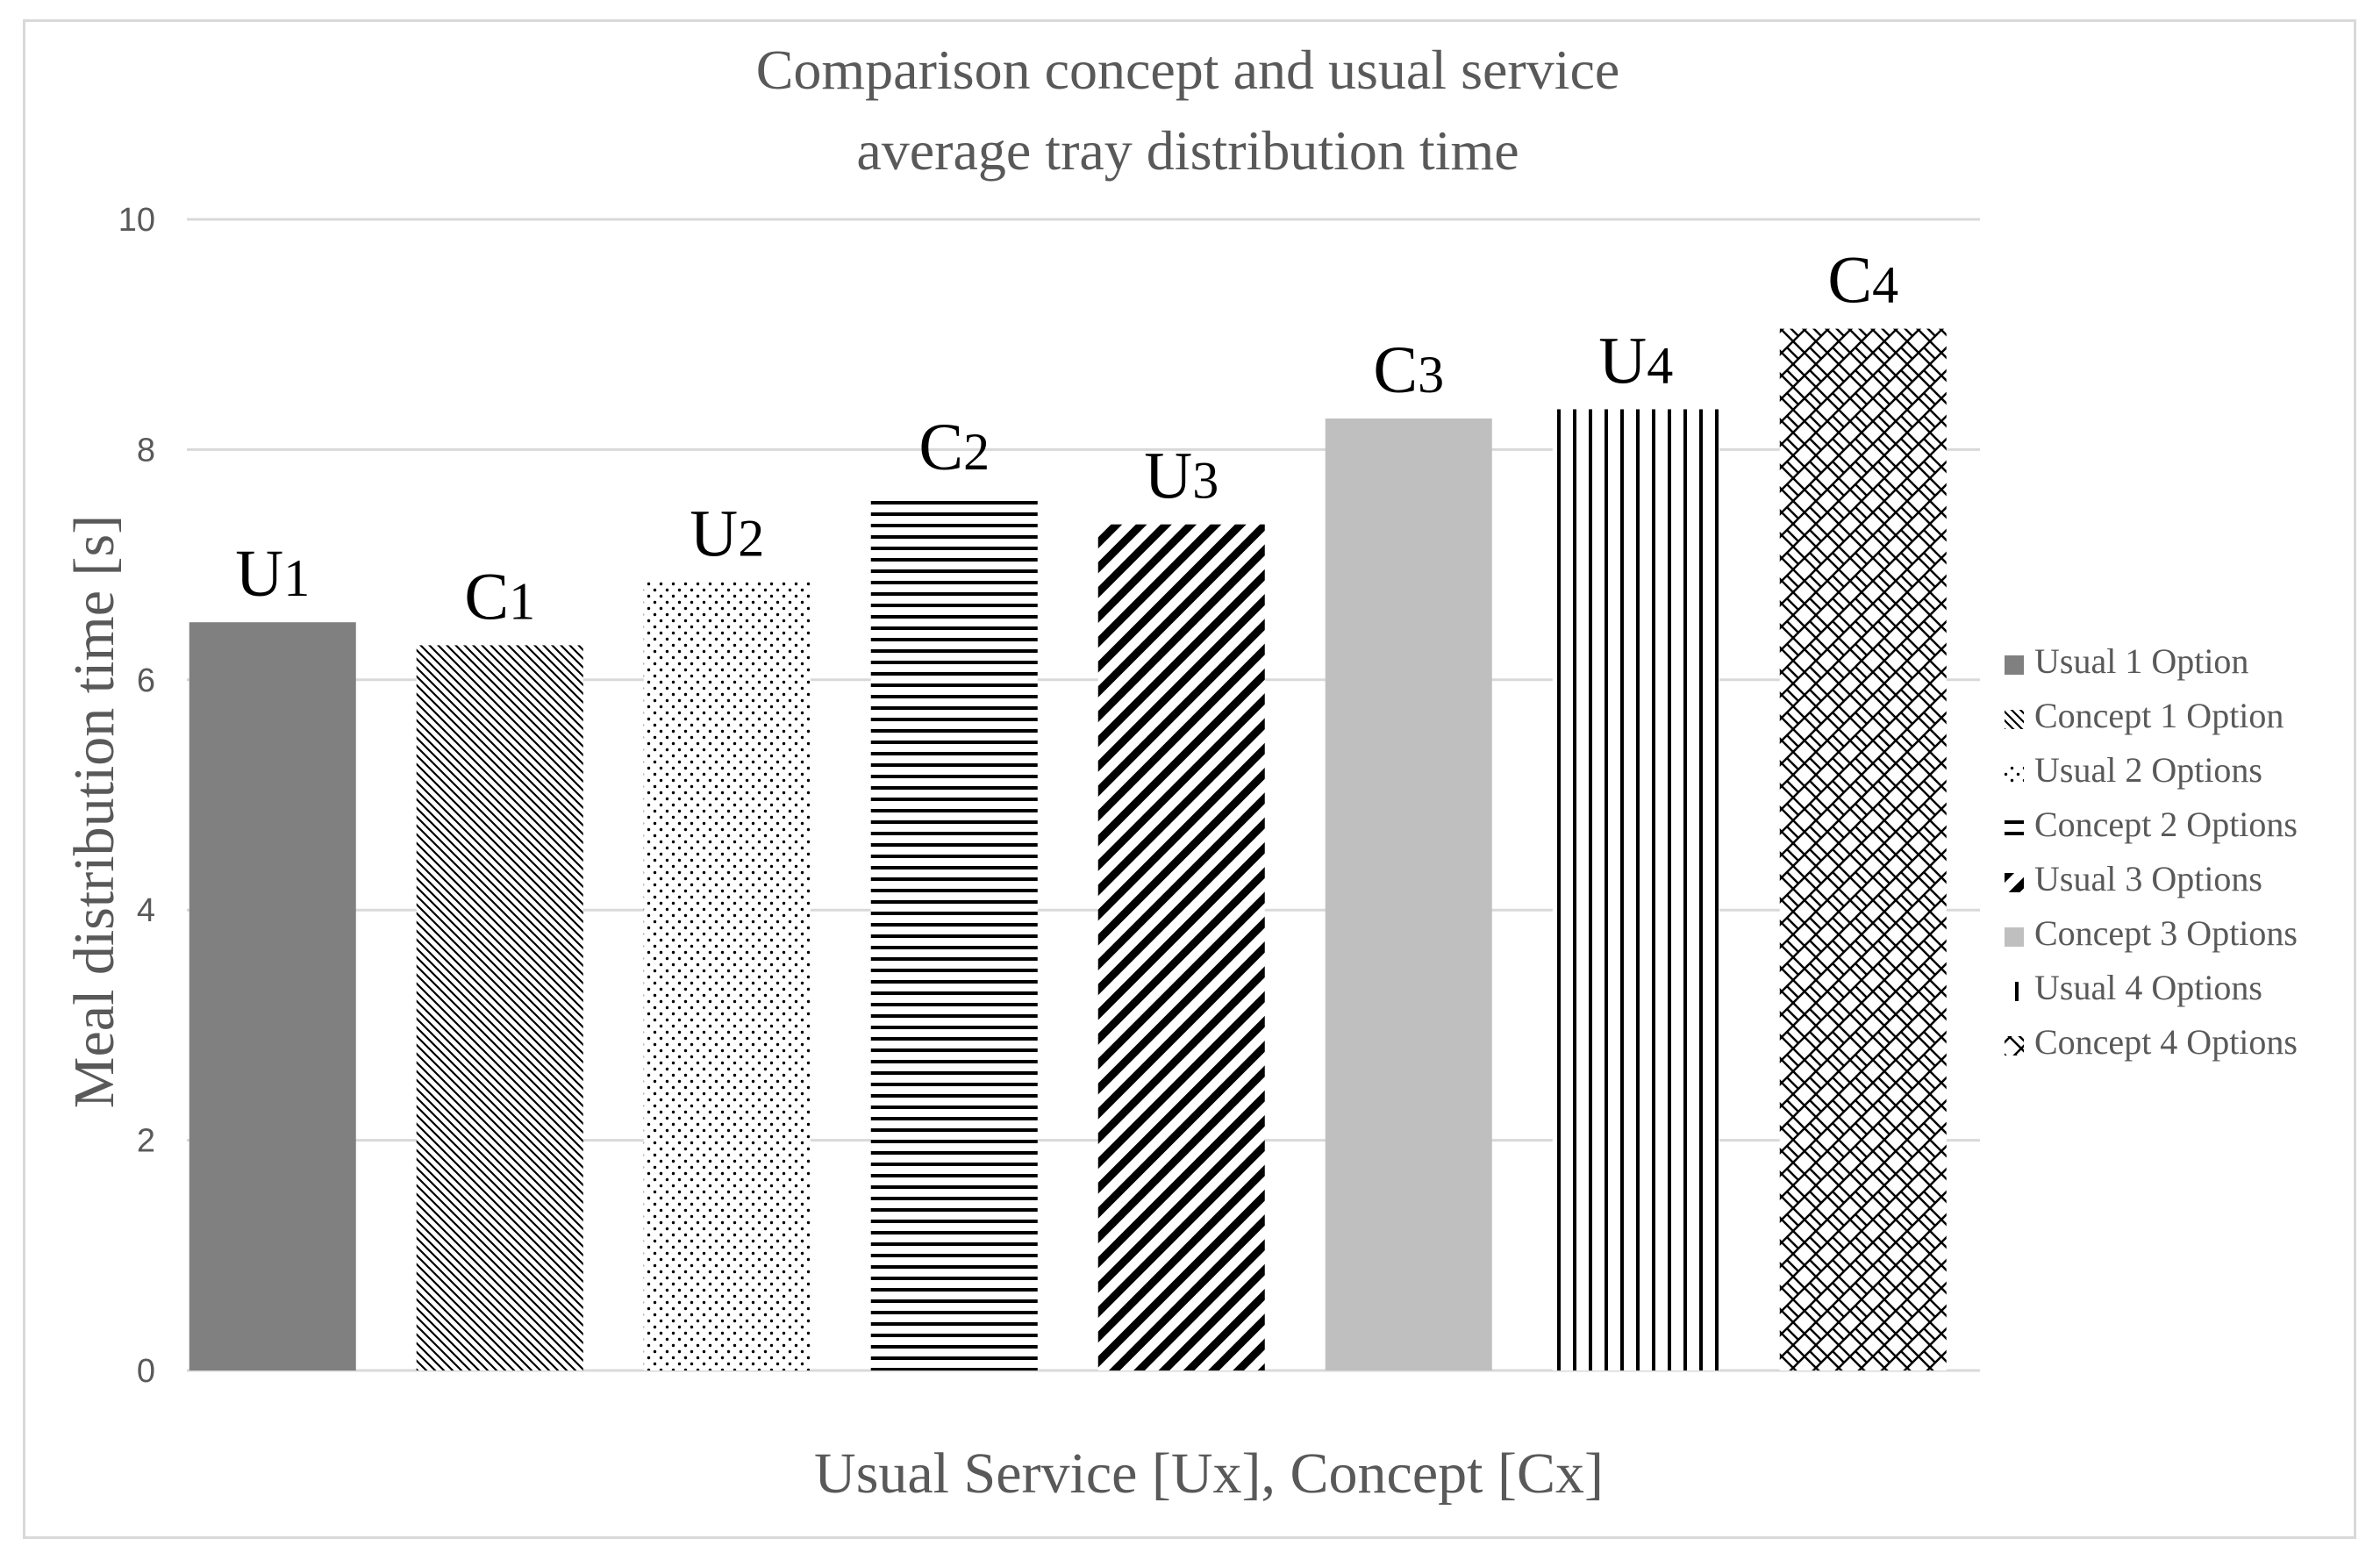 The image size is (2380, 1560). Describe the element at coordinates (1862, 281) in the screenshot. I see `bar-label: C4` at that location.